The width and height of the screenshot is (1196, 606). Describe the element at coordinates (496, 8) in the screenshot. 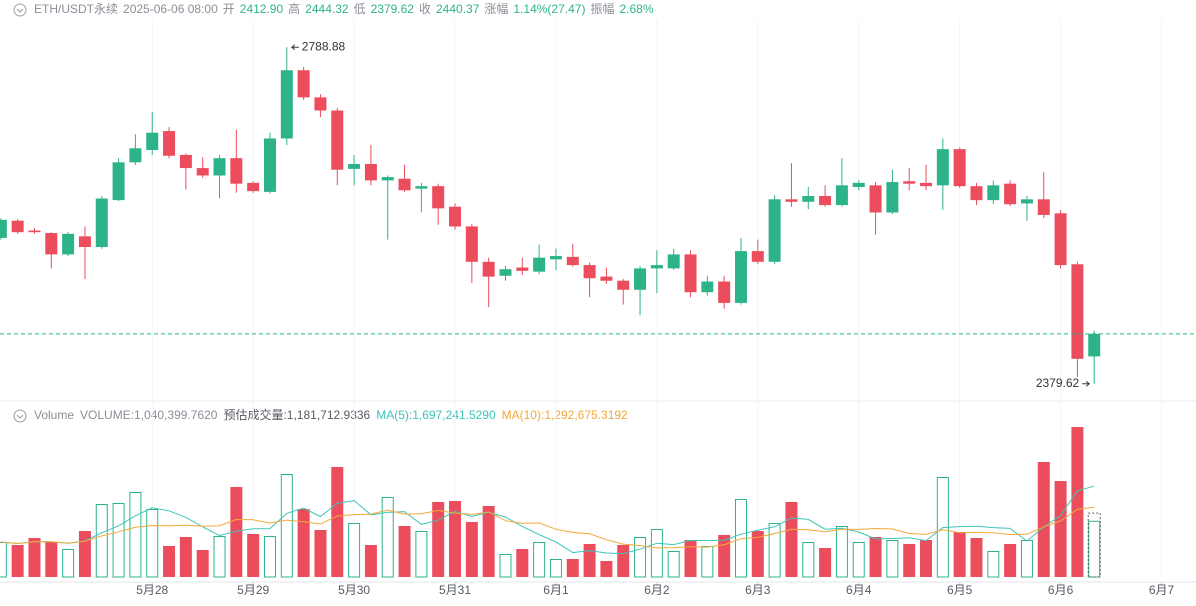

I see `header-item: 涨幅` at that location.